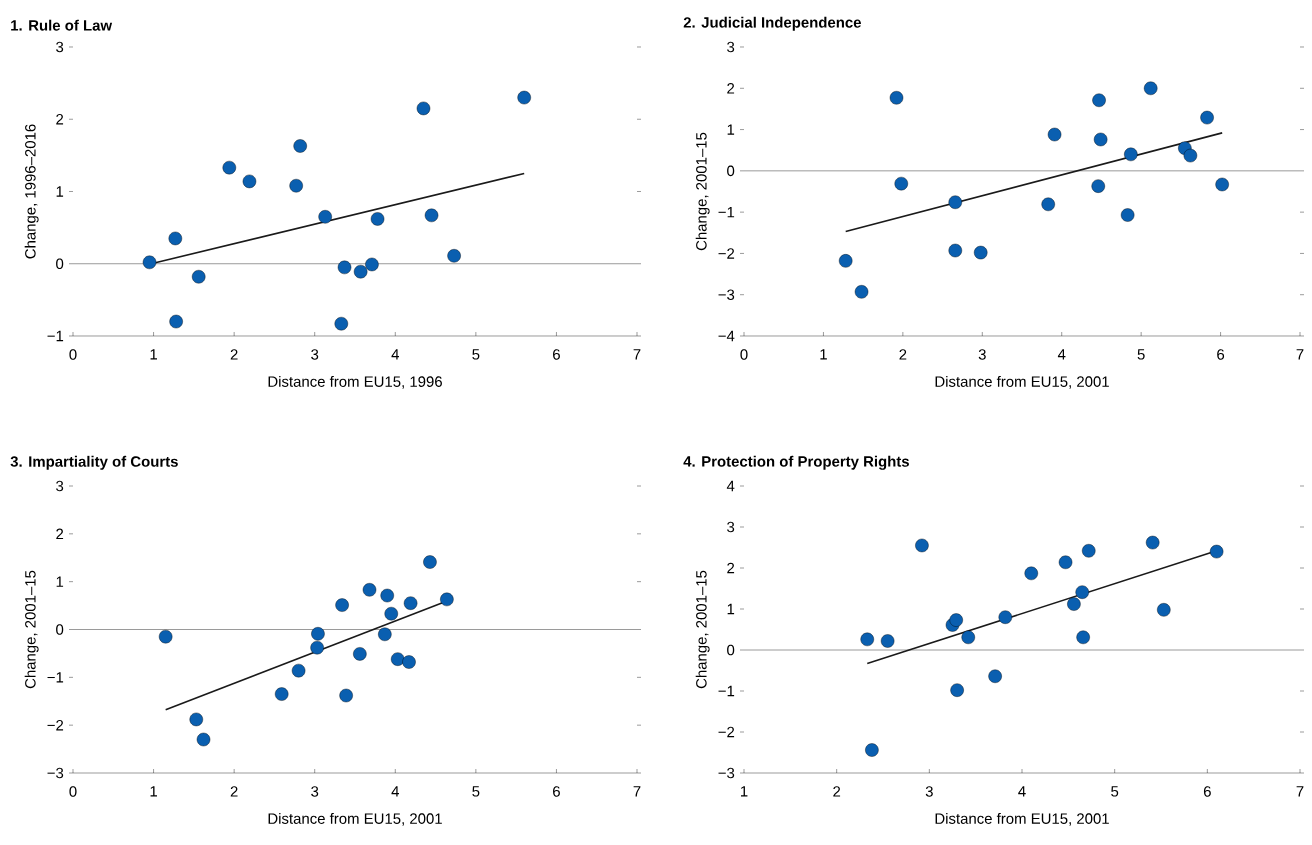 This screenshot has width=1312, height=845. Describe the element at coordinates (94, 462) in the screenshot. I see `chart-title: 3. Impartiality of Courts` at that location.